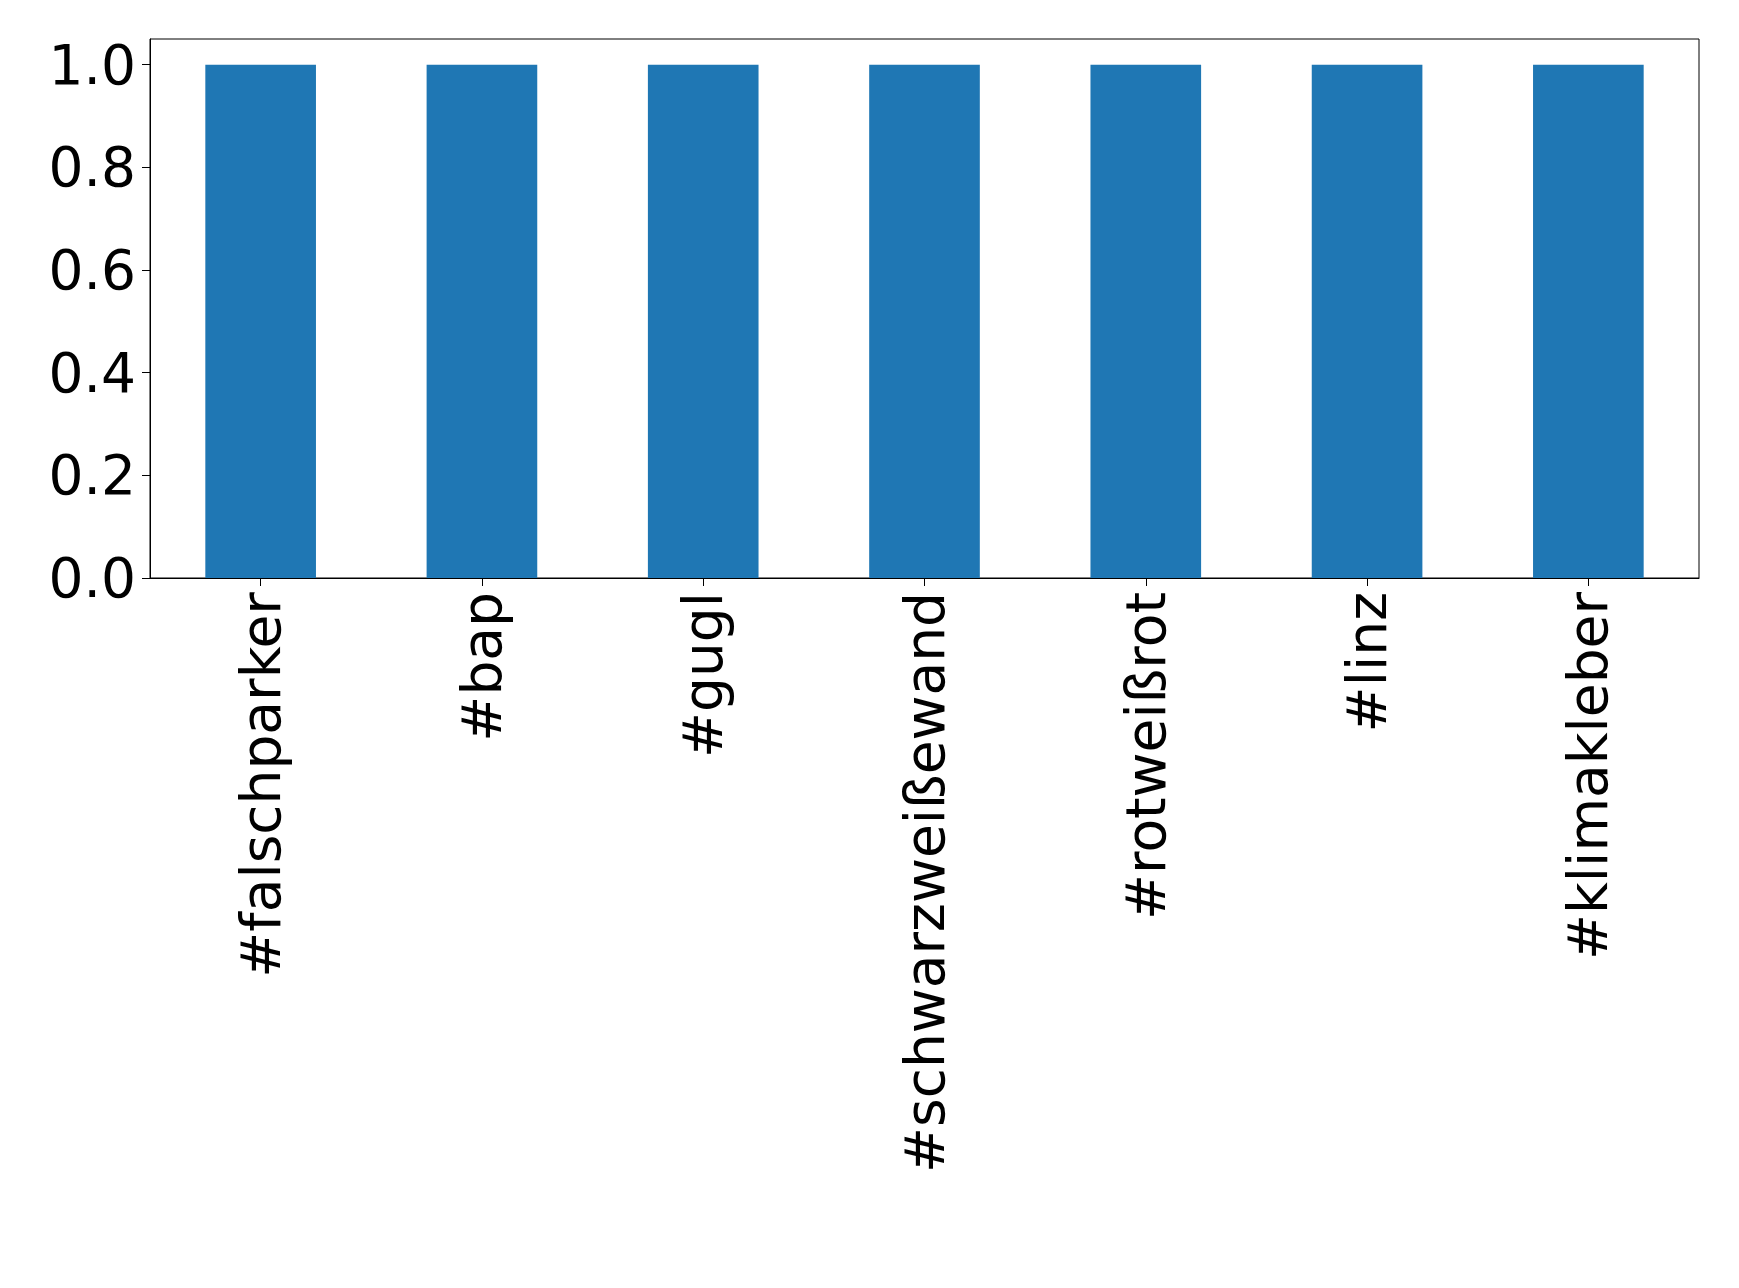  What do you see at coordinates (92, 167) in the screenshot?
I see `y-tick-label: 0.8` at bounding box center [92, 167].